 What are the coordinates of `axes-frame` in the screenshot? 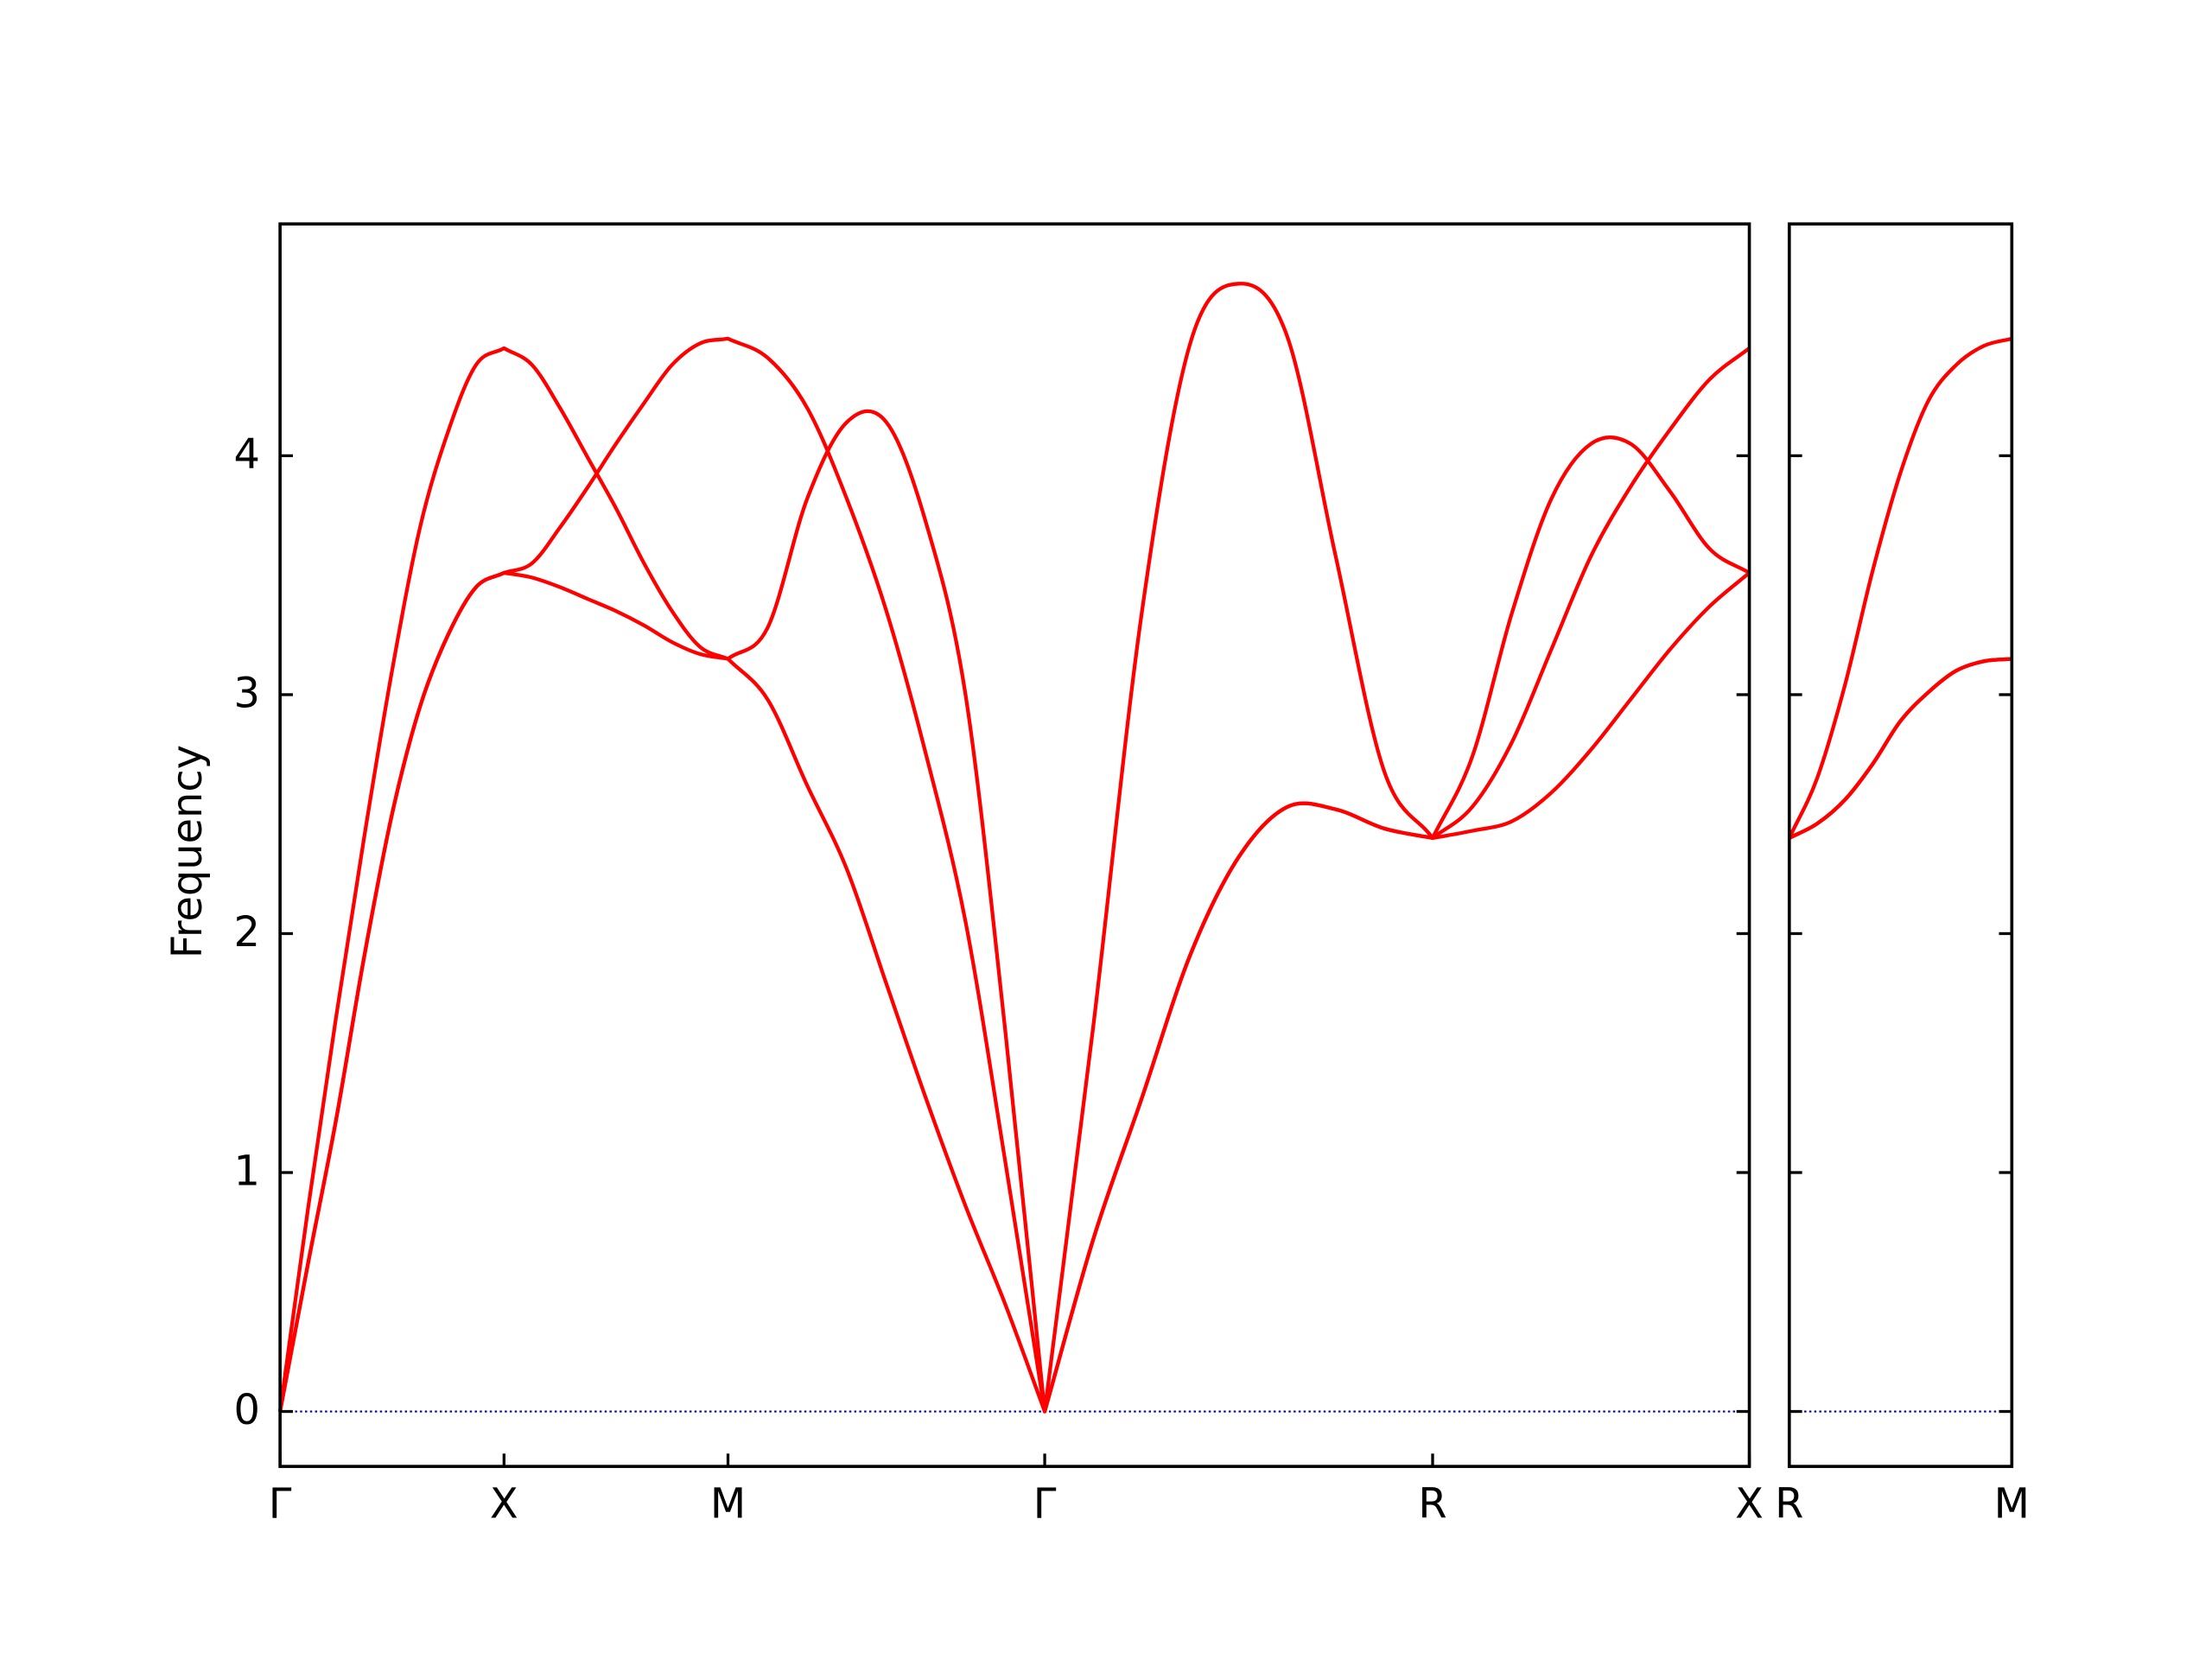 It's located at (1900, 845).